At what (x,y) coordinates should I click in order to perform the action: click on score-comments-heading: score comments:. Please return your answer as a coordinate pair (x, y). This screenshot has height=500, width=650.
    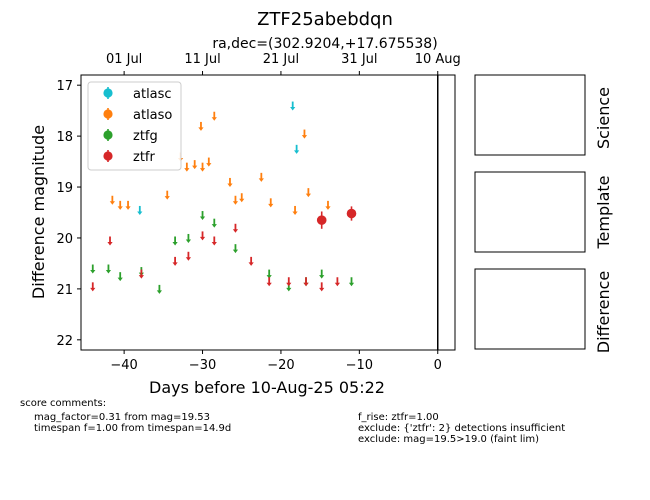
    Looking at the image, I should click on (63, 403).